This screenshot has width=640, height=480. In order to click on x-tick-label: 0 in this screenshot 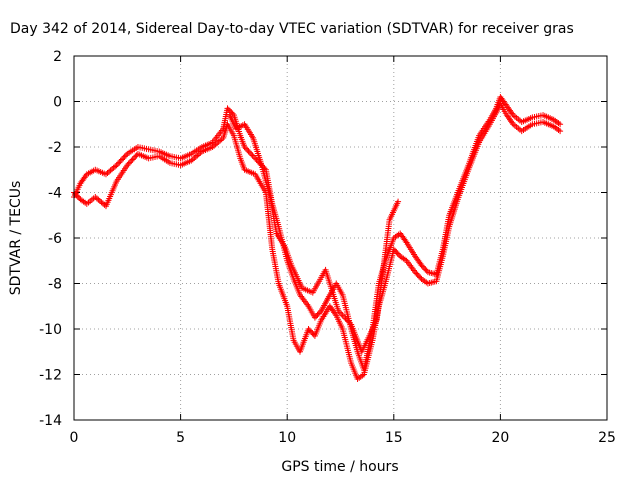, I will do `click(74, 438)`.